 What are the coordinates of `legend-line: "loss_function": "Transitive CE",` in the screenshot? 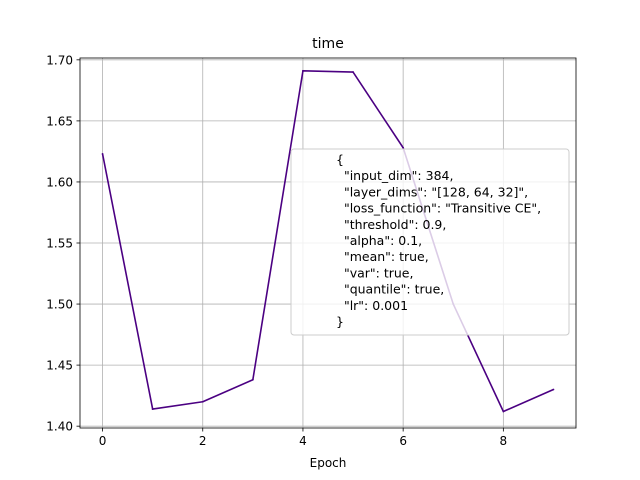 It's located at (438, 208).